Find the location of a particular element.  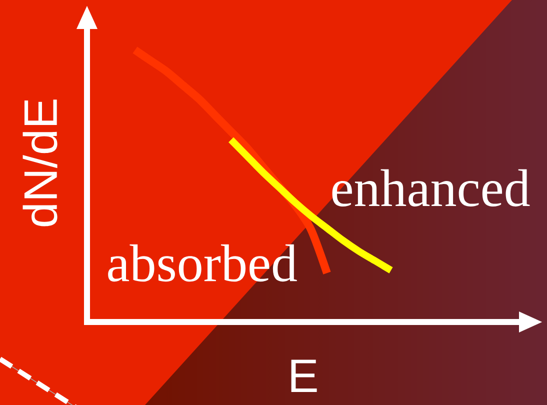

x-axis-title: E is located at coordinates (304, 376).